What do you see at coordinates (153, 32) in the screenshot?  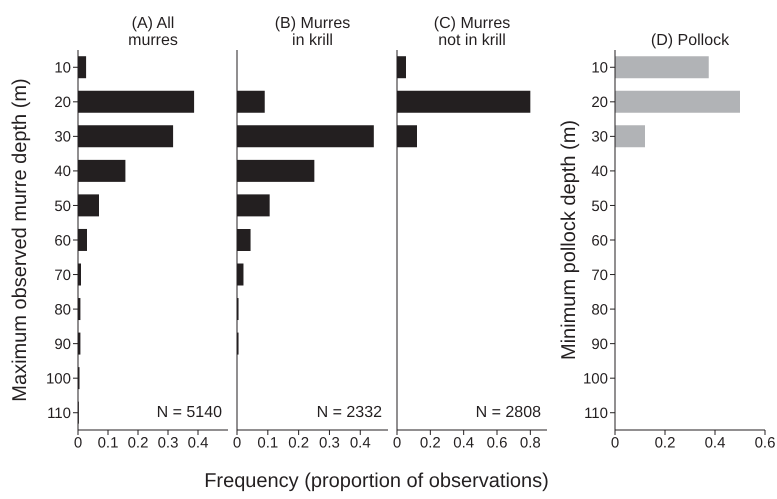 I see `chart-title: (A) All murres` at bounding box center [153, 32].